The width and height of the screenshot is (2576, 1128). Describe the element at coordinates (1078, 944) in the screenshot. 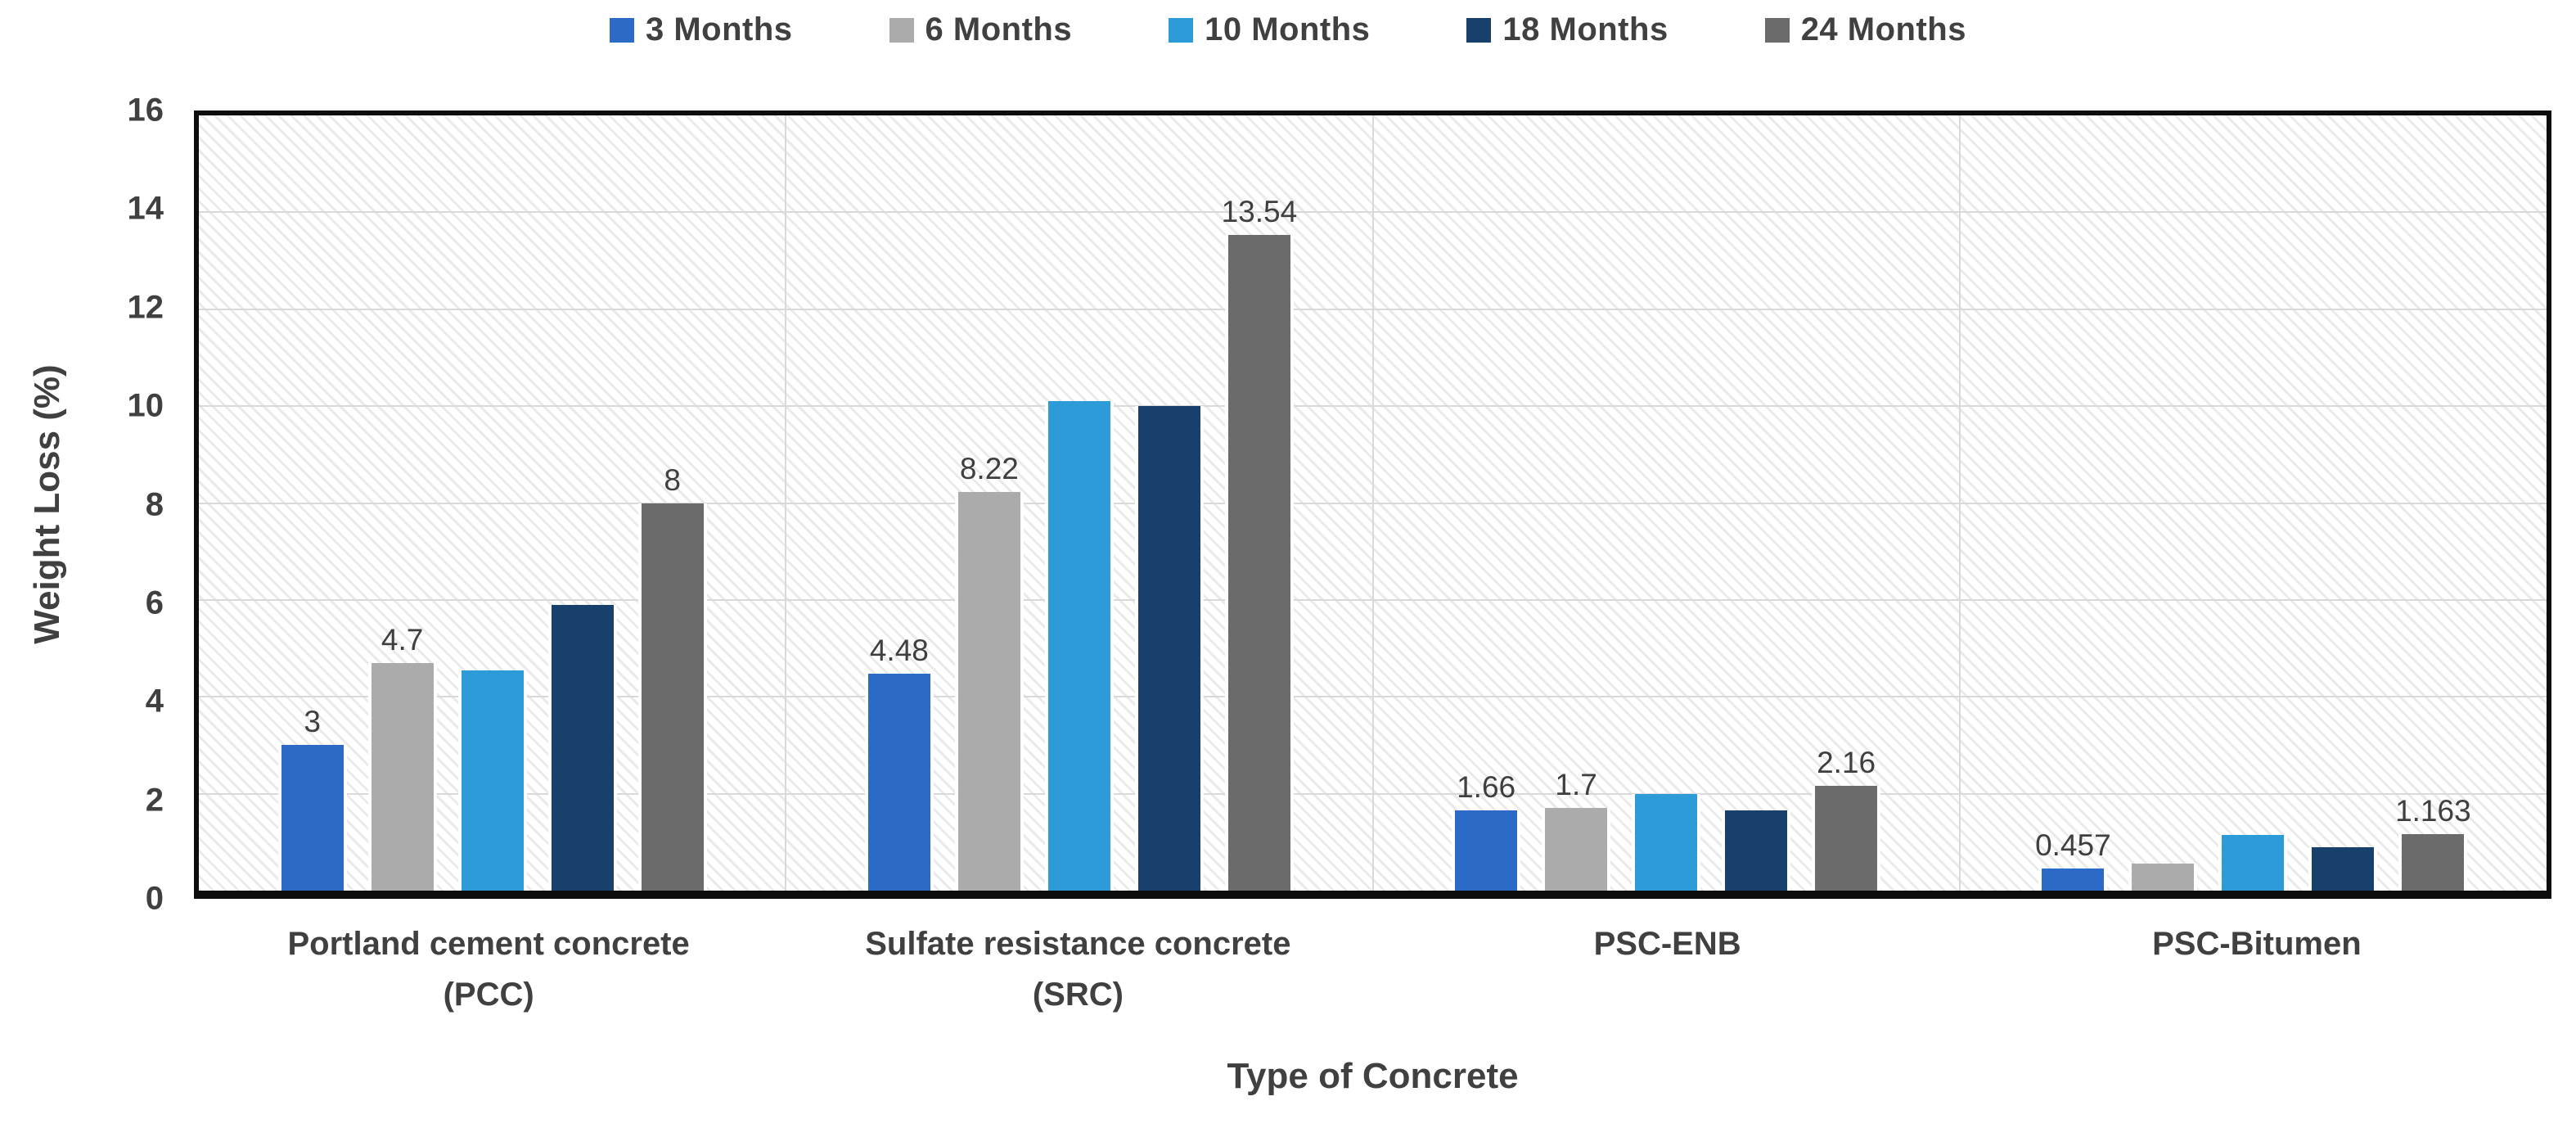

I see `category-line: Sulfate resistance concrete` at that location.